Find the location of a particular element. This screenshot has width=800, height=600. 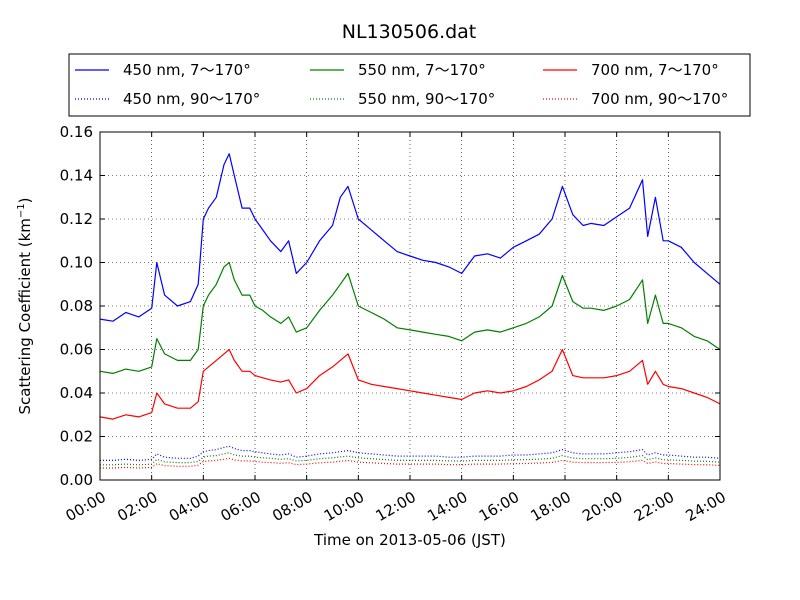

y-tick-label: 0.04 is located at coordinates (76, 393).